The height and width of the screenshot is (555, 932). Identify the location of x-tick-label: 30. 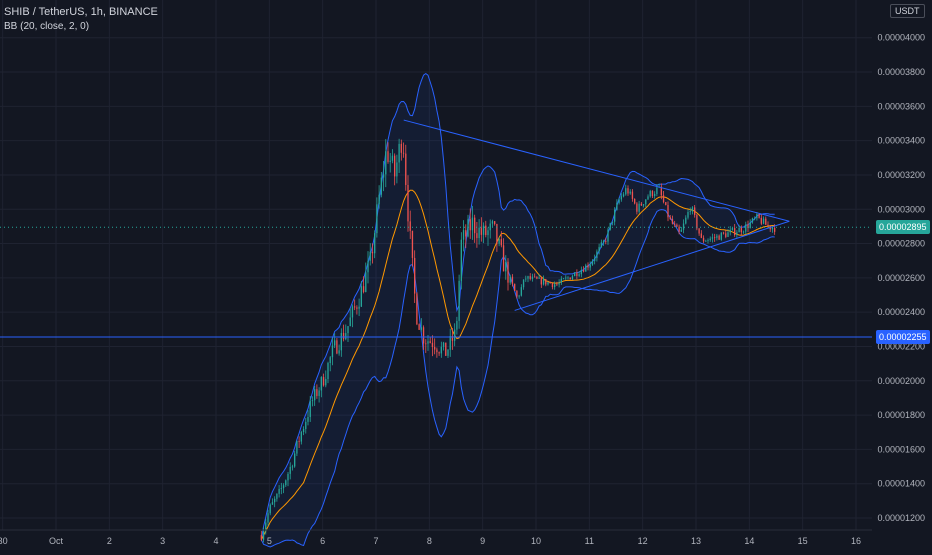
(4, 541).